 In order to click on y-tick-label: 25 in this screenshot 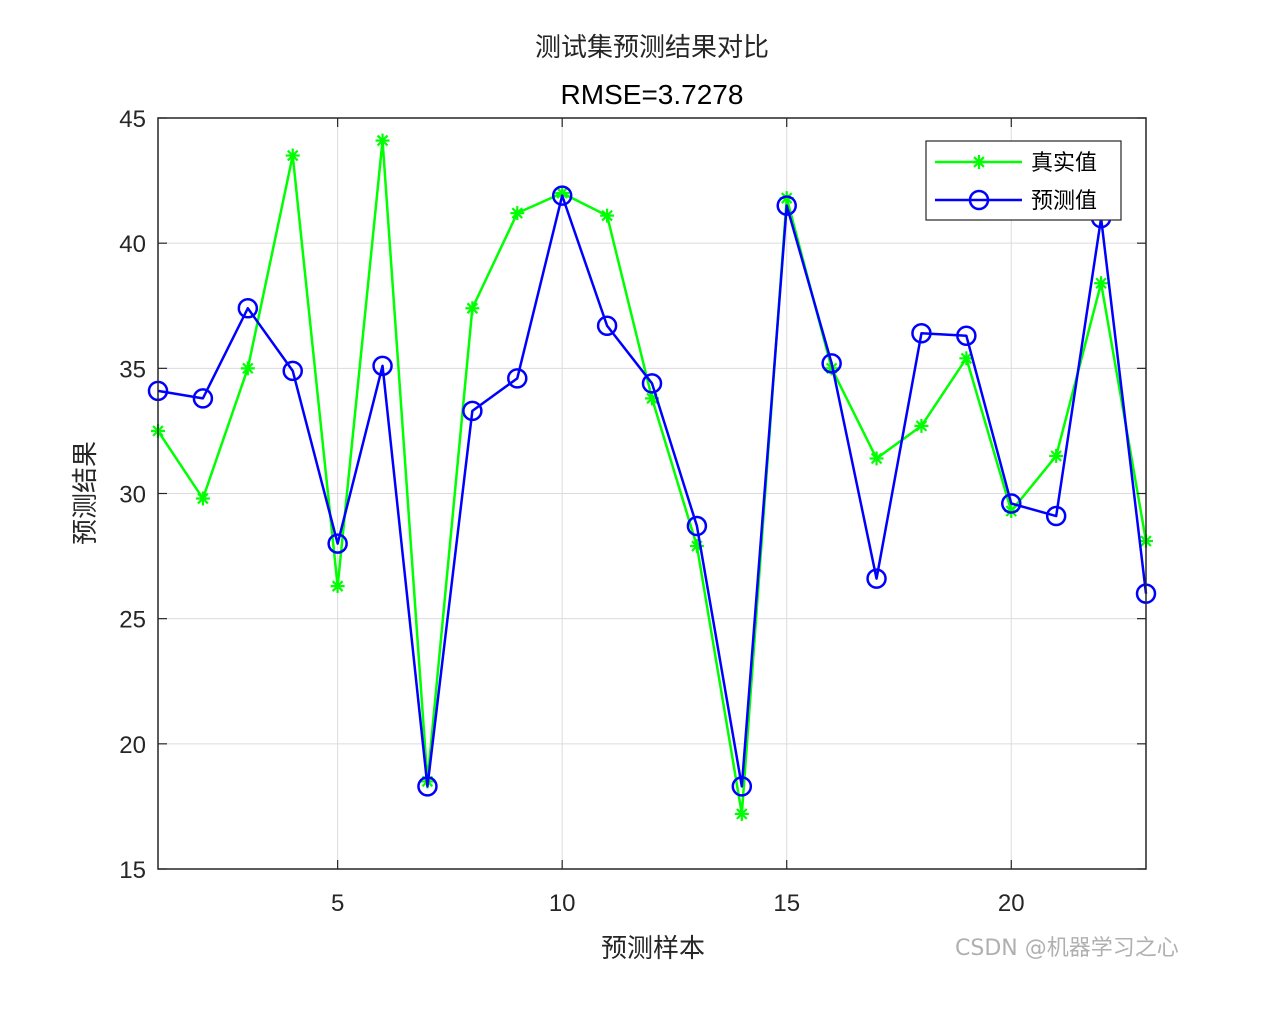, I will do `click(132, 620)`.